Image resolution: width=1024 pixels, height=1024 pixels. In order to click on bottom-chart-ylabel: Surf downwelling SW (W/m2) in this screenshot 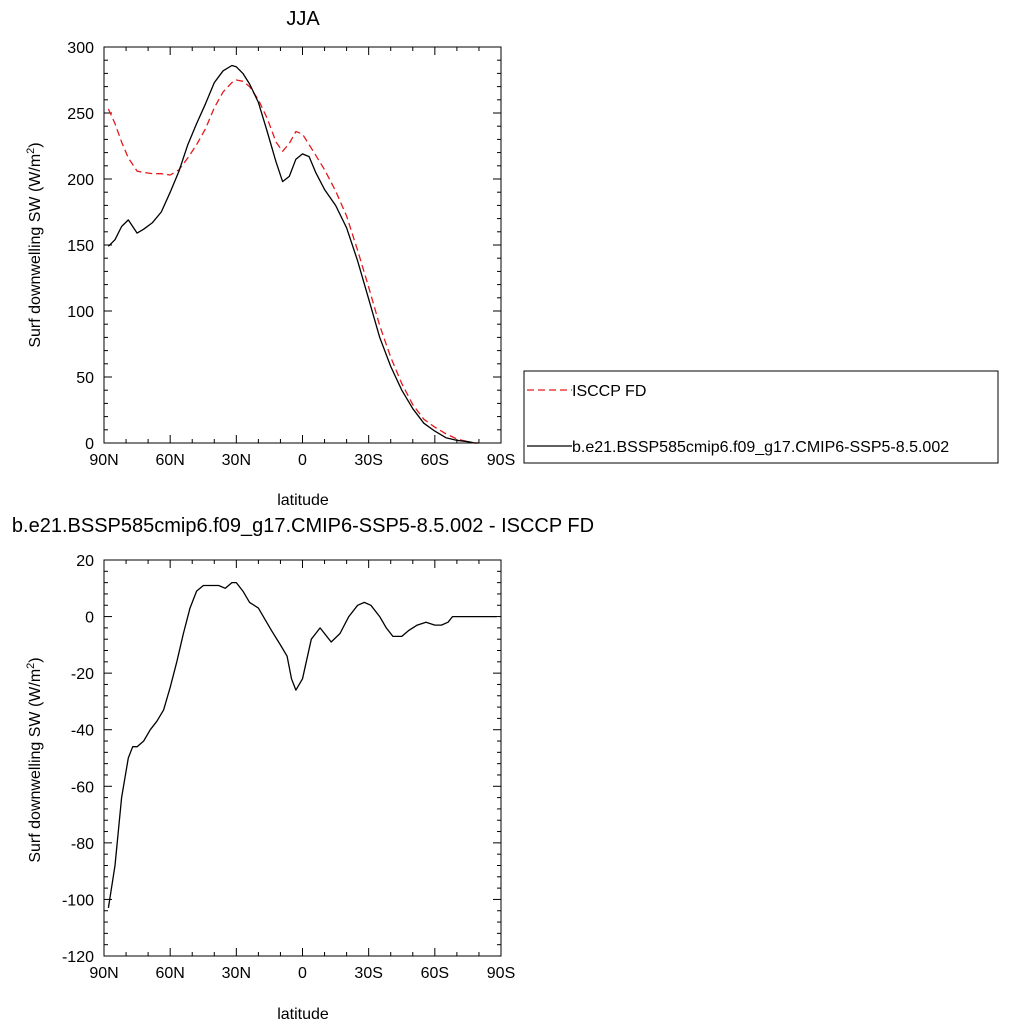, I will do `click(34, 759)`.